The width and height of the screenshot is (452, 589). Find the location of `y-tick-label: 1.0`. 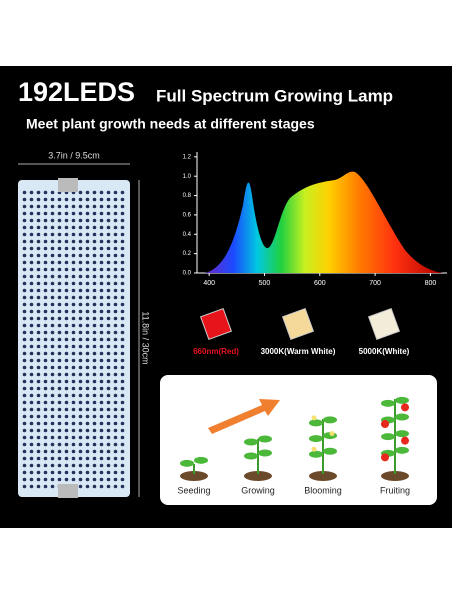

y-tick-label: 1.0 is located at coordinates (187, 177).